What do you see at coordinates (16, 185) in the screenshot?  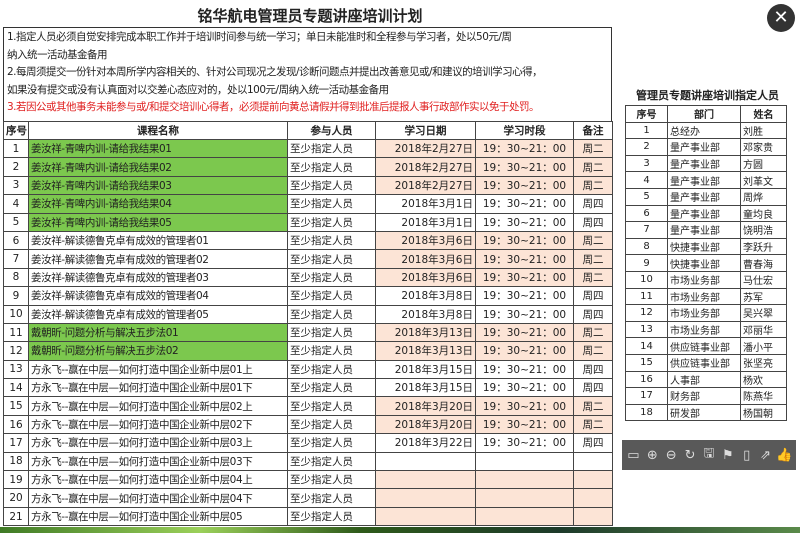 I see `row-number: 3` at bounding box center [16, 185].